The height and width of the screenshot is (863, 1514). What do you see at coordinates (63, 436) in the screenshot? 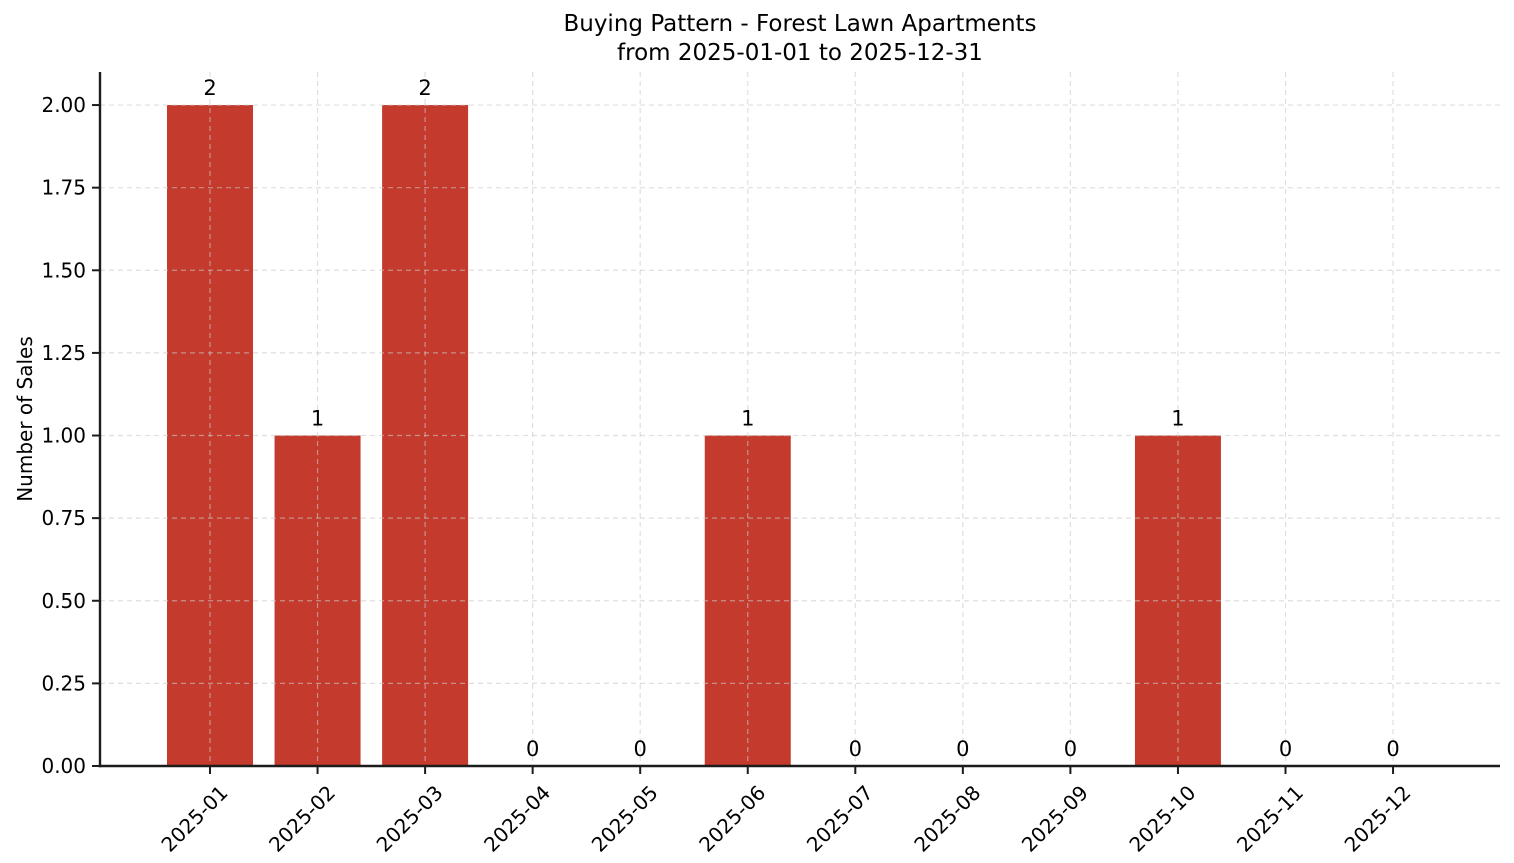
I see `y-tick-label: 1.00` at bounding box center [63, 436].